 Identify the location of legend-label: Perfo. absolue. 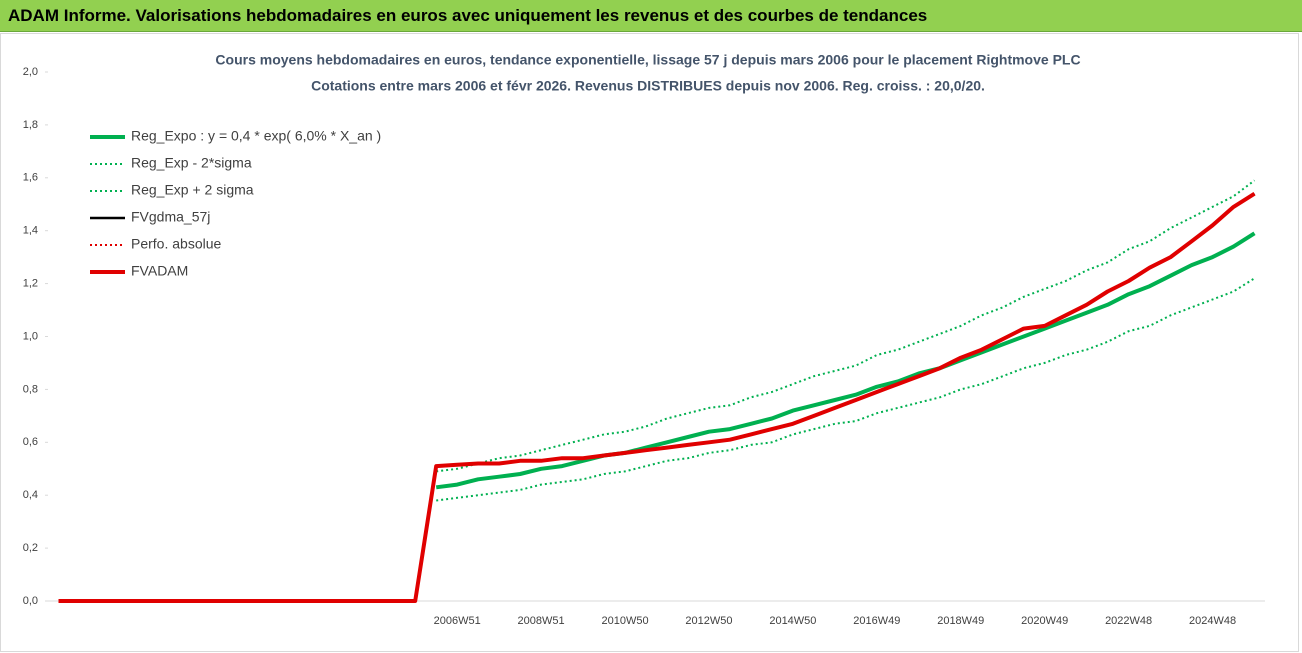
(176, 244).